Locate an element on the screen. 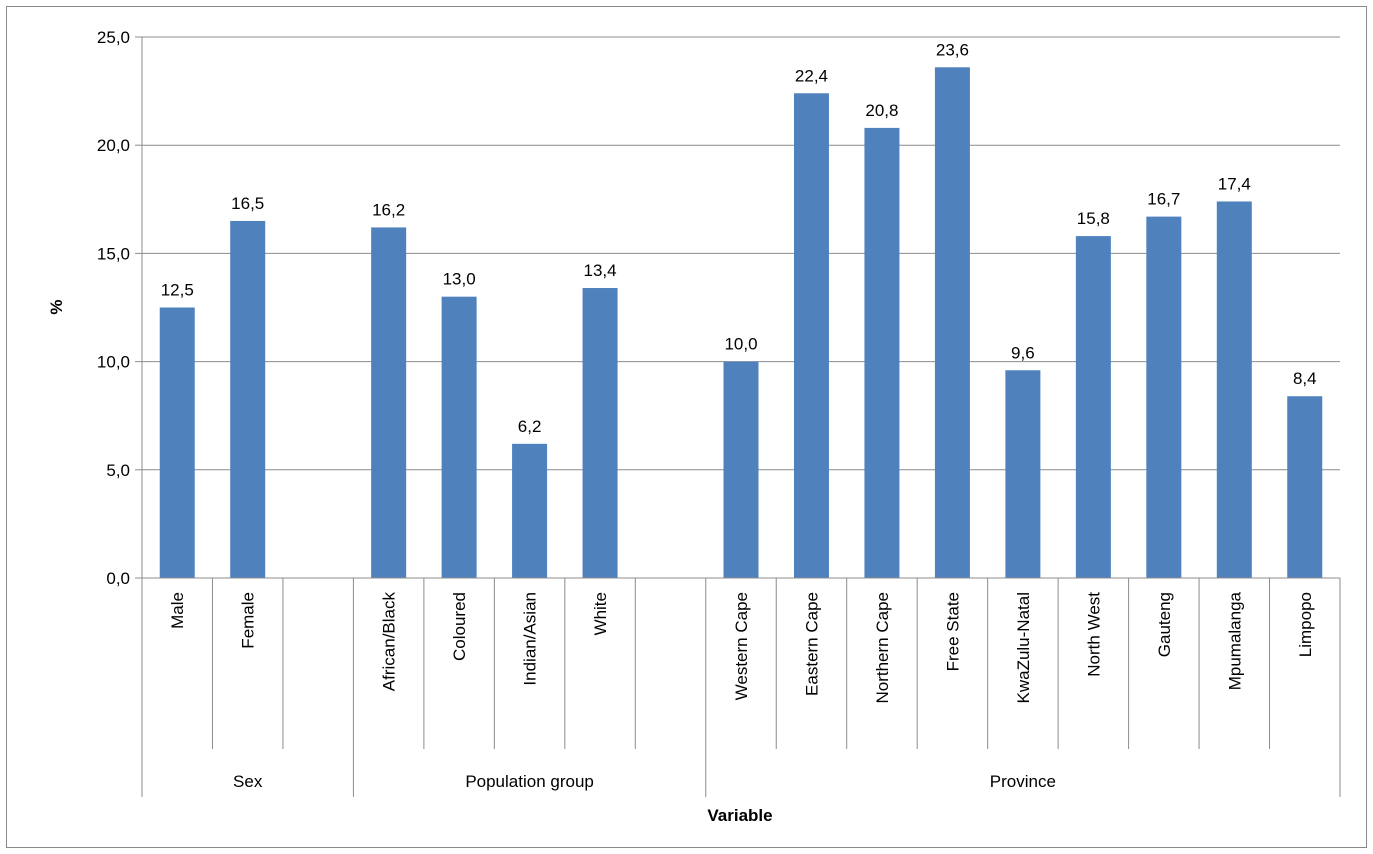  data-label: 16,5 is located at coordinates (247, 203).